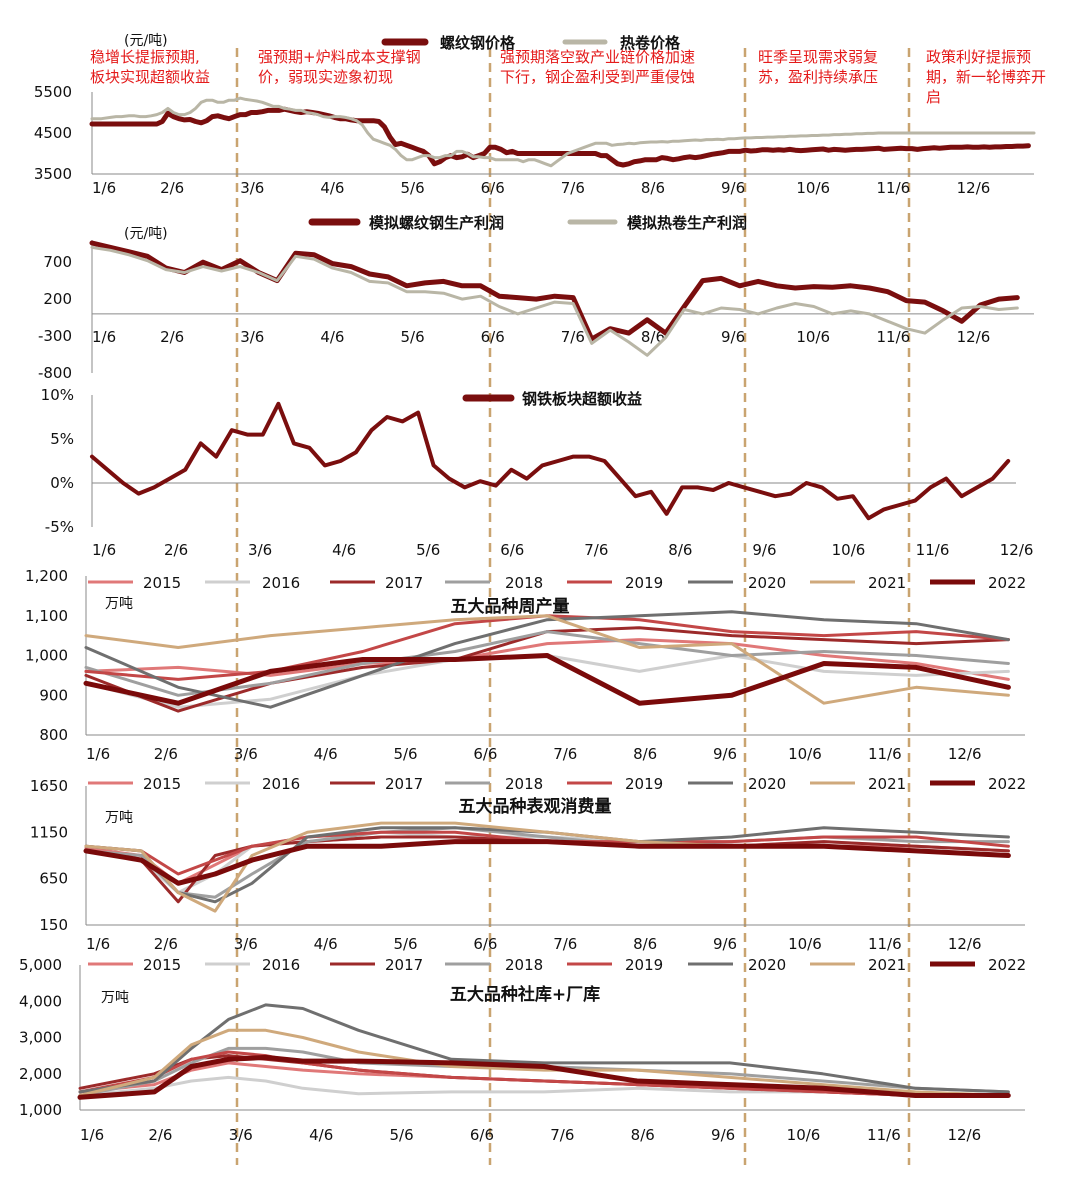 The height and width of the screenshot is (1203, 1068). I want to click on annotation-text: 下行，钢企盈利受到严重侵蚀, so click(597, 77).